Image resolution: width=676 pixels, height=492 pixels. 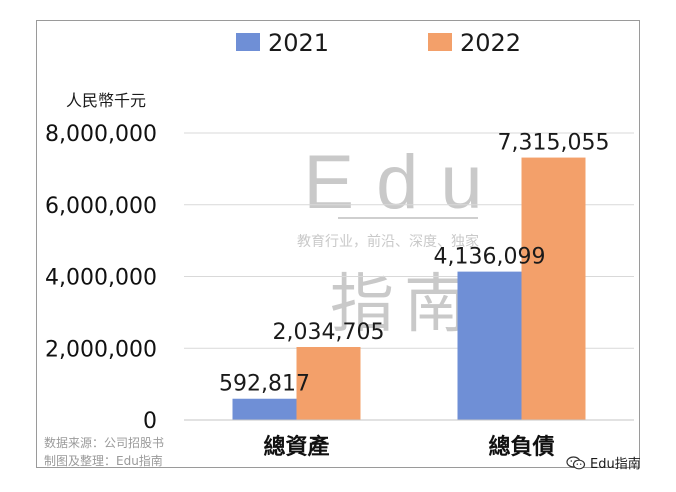 What do you see at coordinates (440, 42) in the screenshot?
I see `legend-swatch-2022` at bounding box center [440, 42].